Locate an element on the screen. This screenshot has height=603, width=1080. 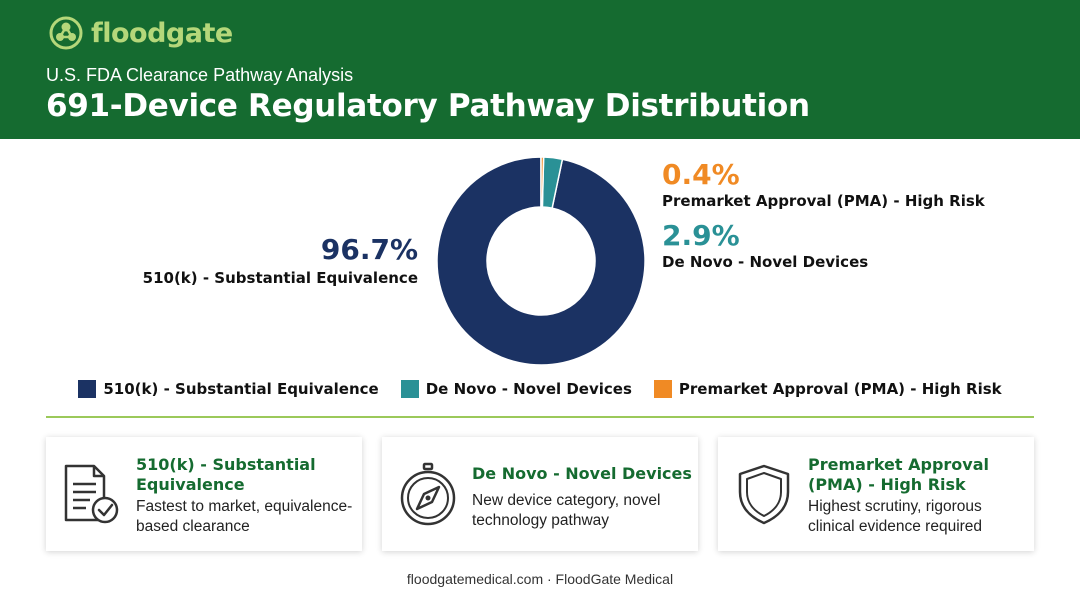
floodgate-logo-icon is located at coordinates (66, 33).